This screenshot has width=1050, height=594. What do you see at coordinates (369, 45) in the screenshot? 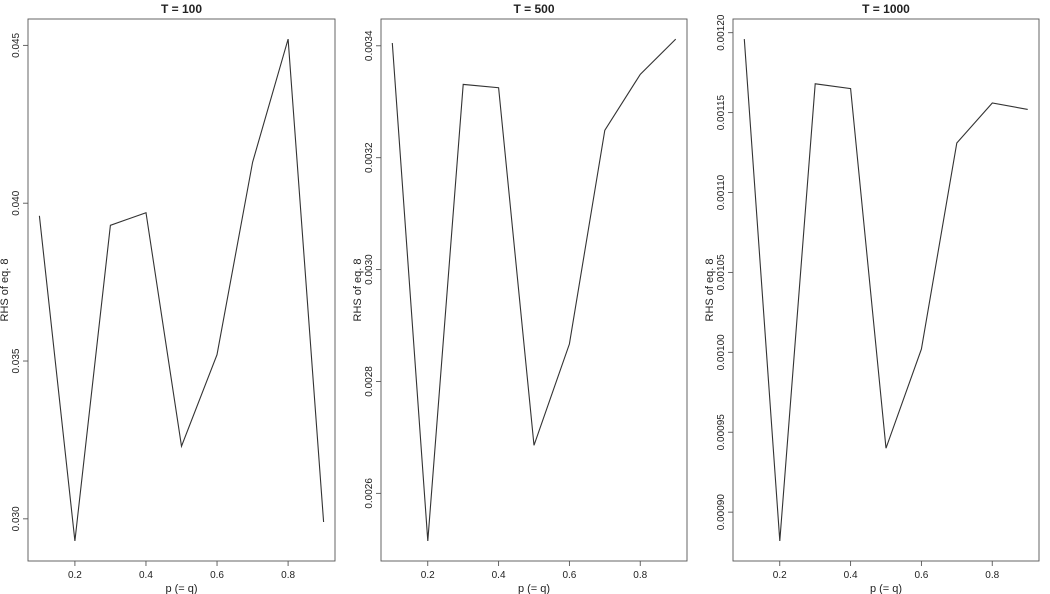
I see `y-tick-label: 0.0034` at bounding box center [369, 45].